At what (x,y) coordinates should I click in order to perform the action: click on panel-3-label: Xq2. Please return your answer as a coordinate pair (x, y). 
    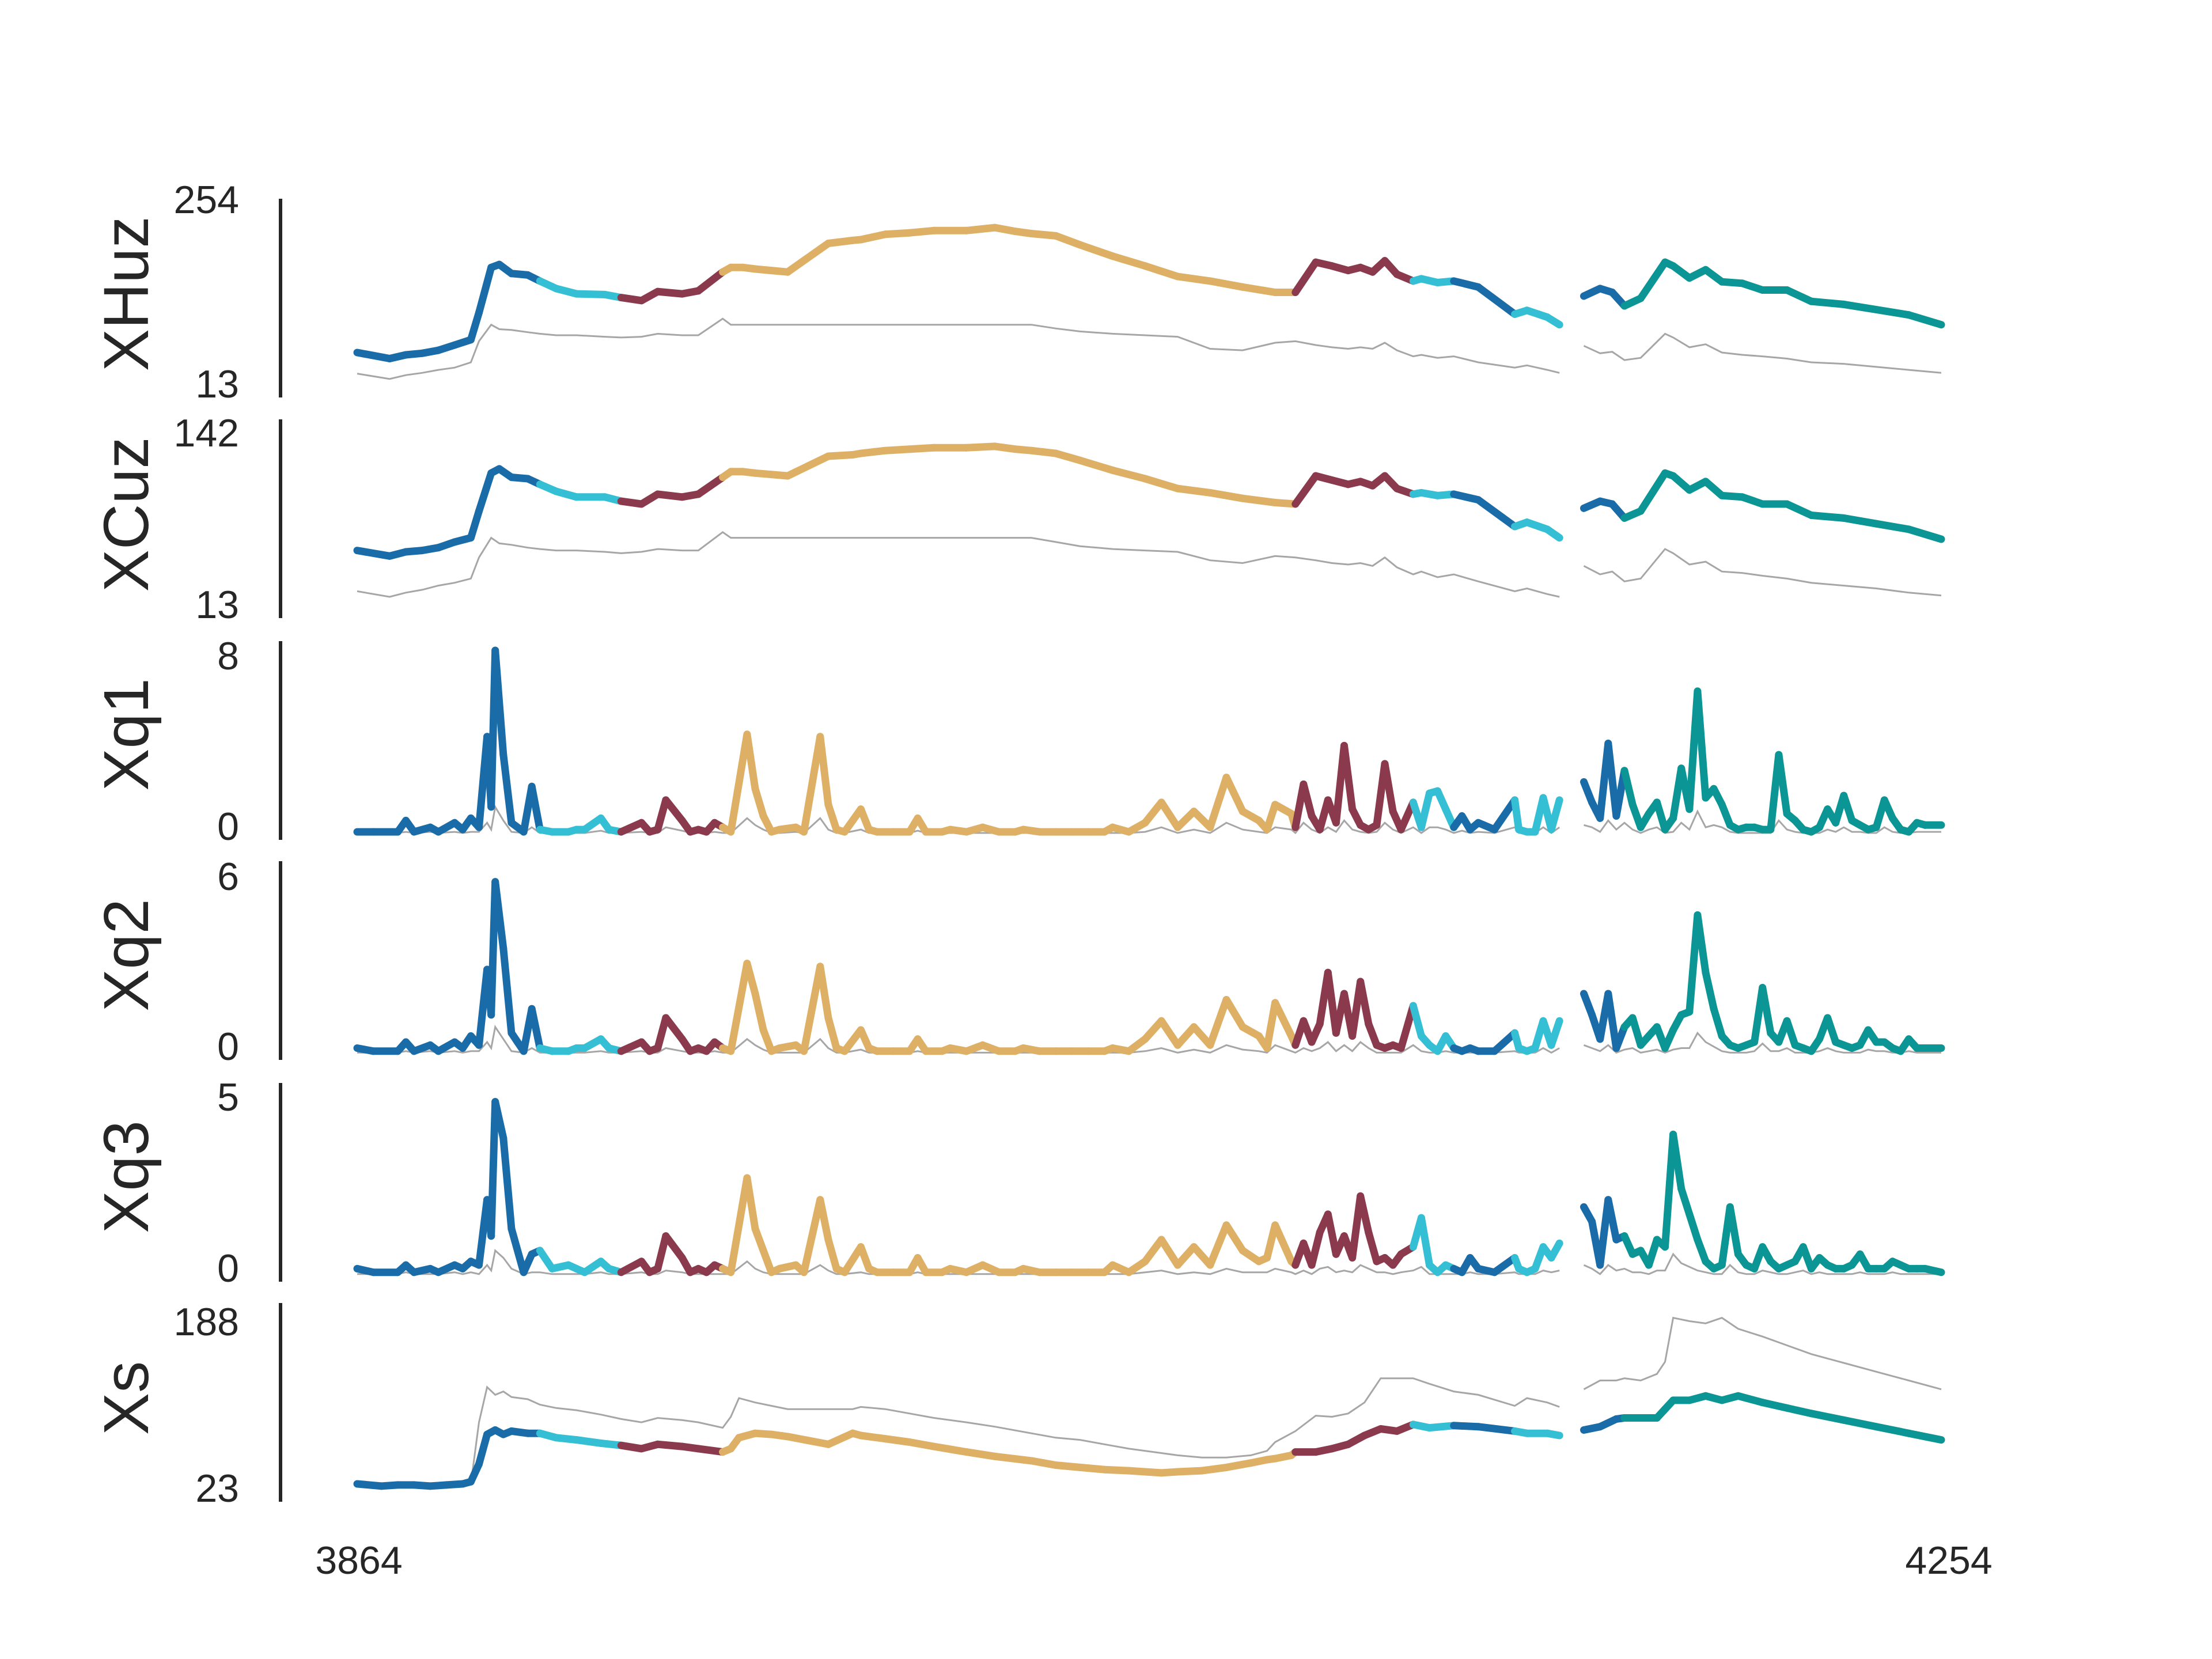
    Looking at the image, I should click on (126, 955).